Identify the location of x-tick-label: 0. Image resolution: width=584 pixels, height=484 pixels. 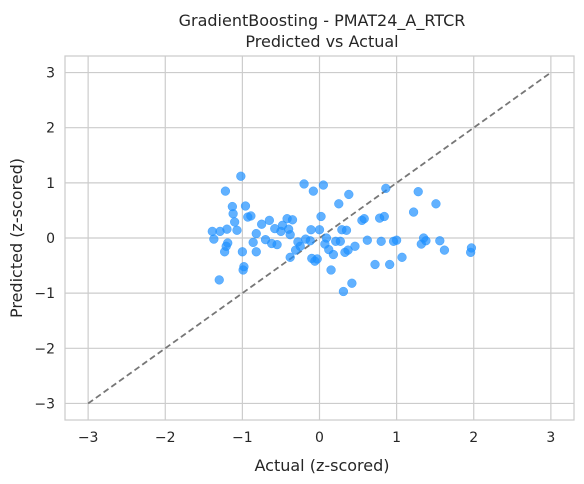
(319, 438).